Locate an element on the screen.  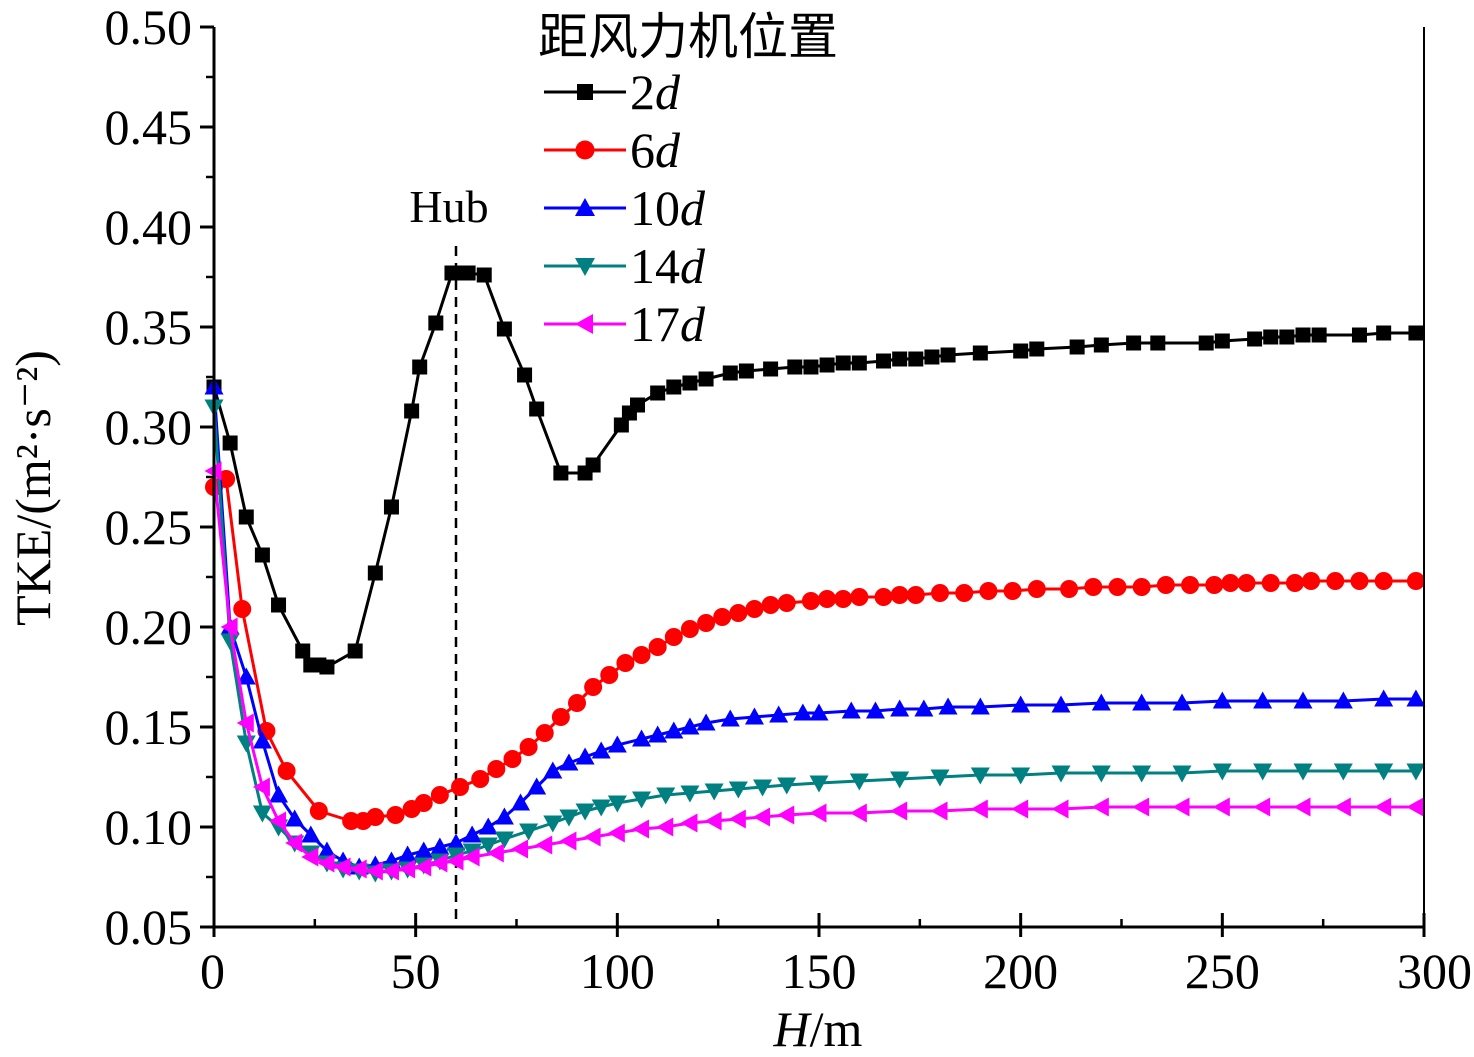
hub-annotation-label: Hub is located at coordinates (448, 206).